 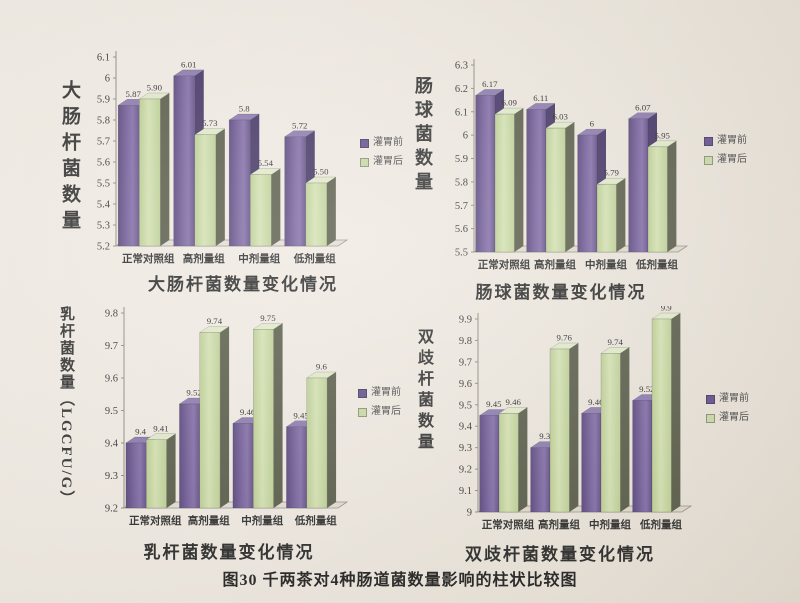 I want to click on ecoli-y-axis-title: 大肠杆菌数量, so click(x=69, y=158).